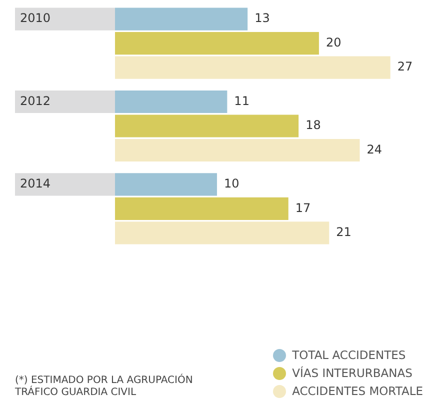  Describe the element at coordinates (313, 125) in the screenshot. I see `data-label: 18` at that location.